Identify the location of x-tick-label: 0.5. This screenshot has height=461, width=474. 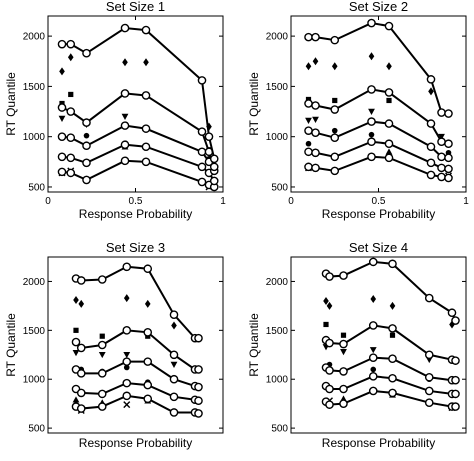
(379, 201).